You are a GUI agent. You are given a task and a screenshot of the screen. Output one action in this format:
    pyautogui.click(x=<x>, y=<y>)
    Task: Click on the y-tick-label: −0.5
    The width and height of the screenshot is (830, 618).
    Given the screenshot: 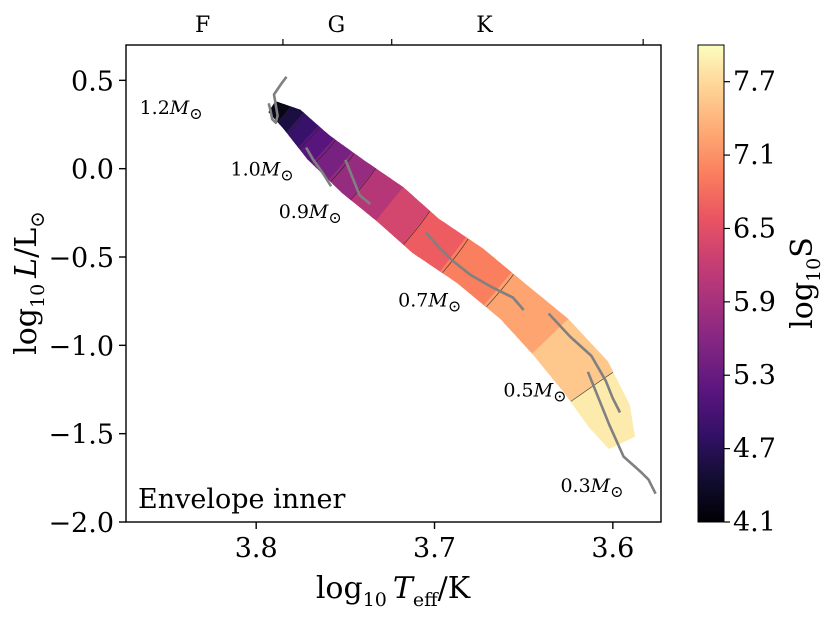 What is the action you would take?
    pyautogui.click(x=81, y=258)
    